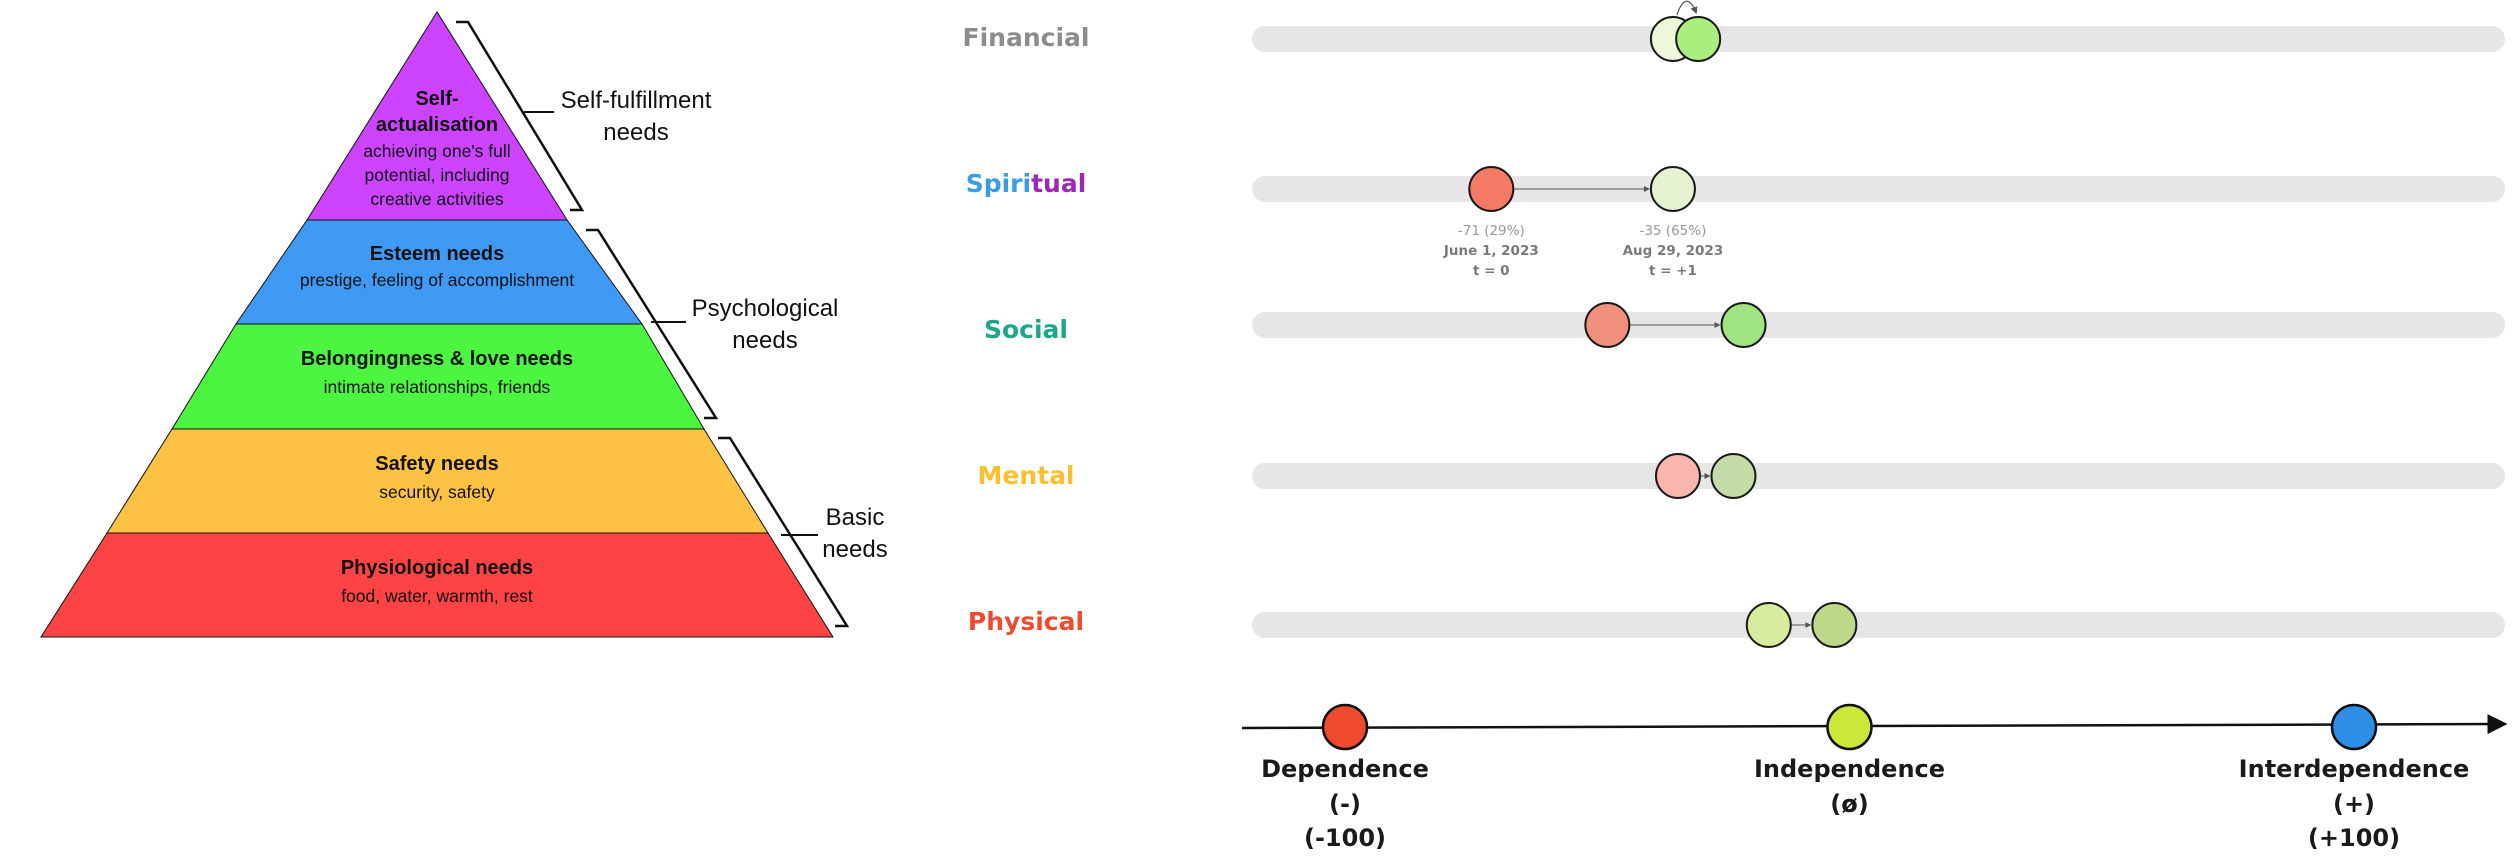 The width and height of the screenshot is (2520, 858). I want to click on spiritual-part-2: tual, so click(1058, 183).